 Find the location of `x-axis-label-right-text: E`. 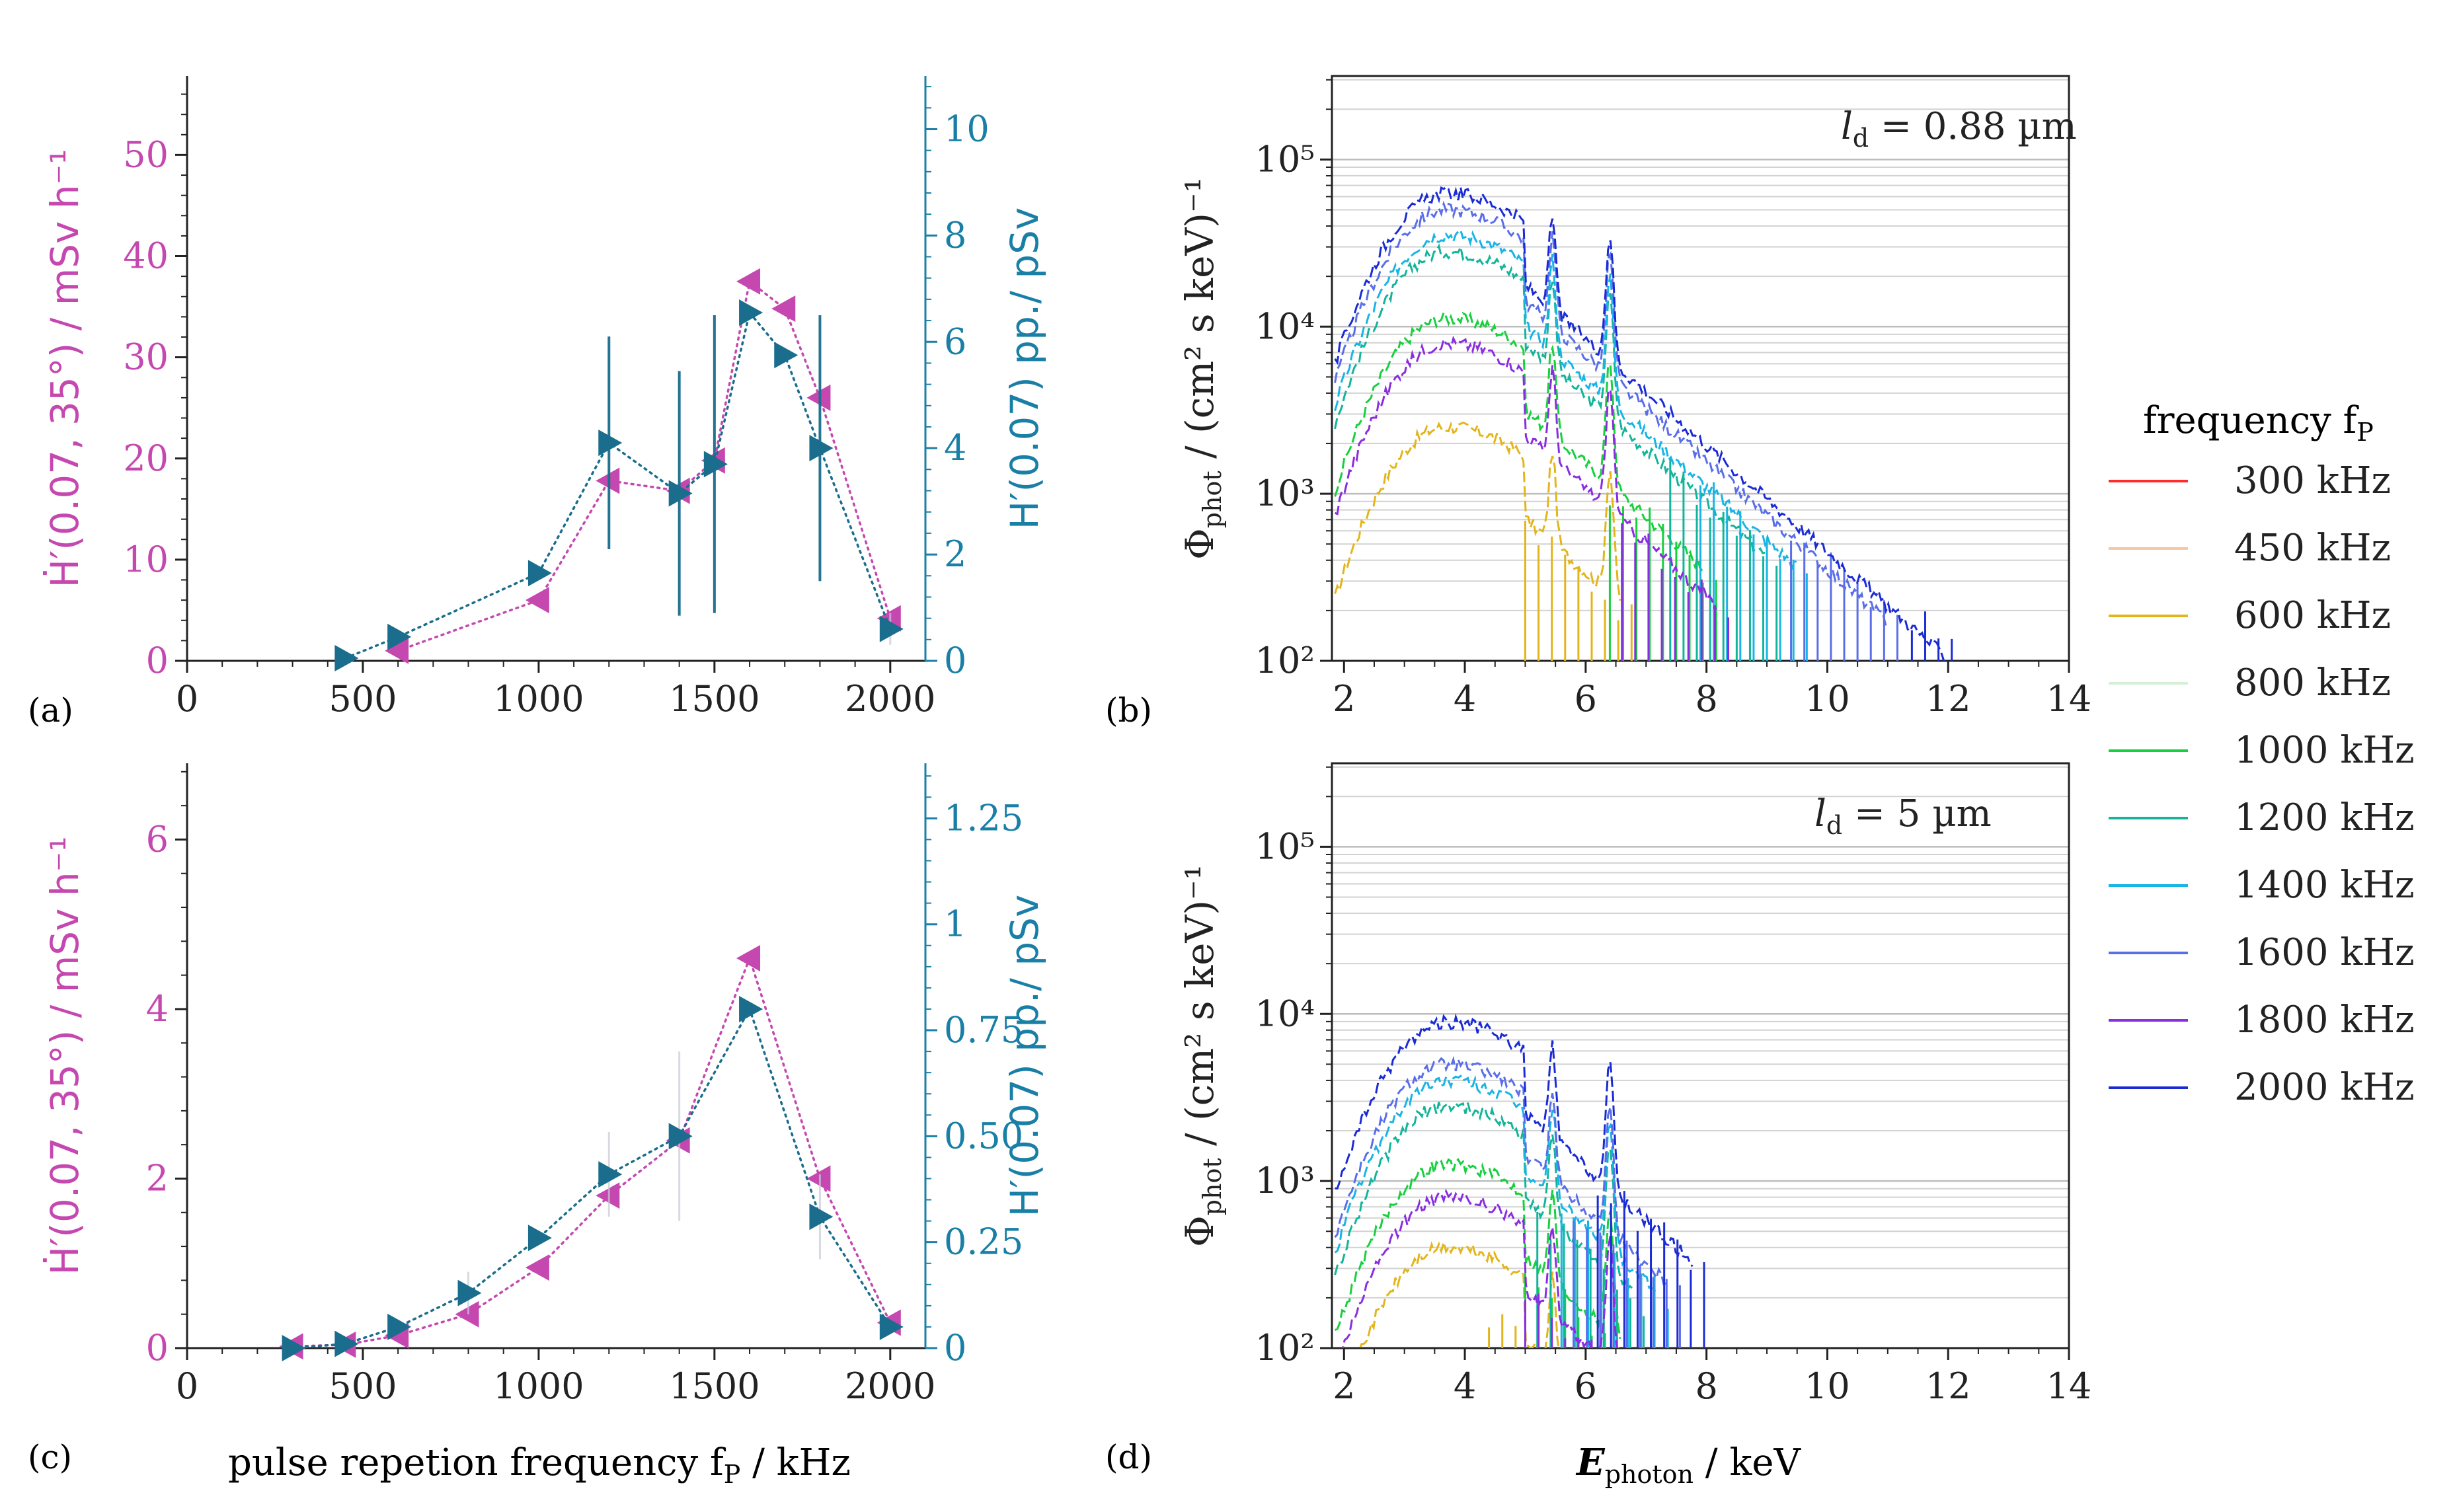

x-axis-label-right-text: E is located at coordinates (1590, 1462).